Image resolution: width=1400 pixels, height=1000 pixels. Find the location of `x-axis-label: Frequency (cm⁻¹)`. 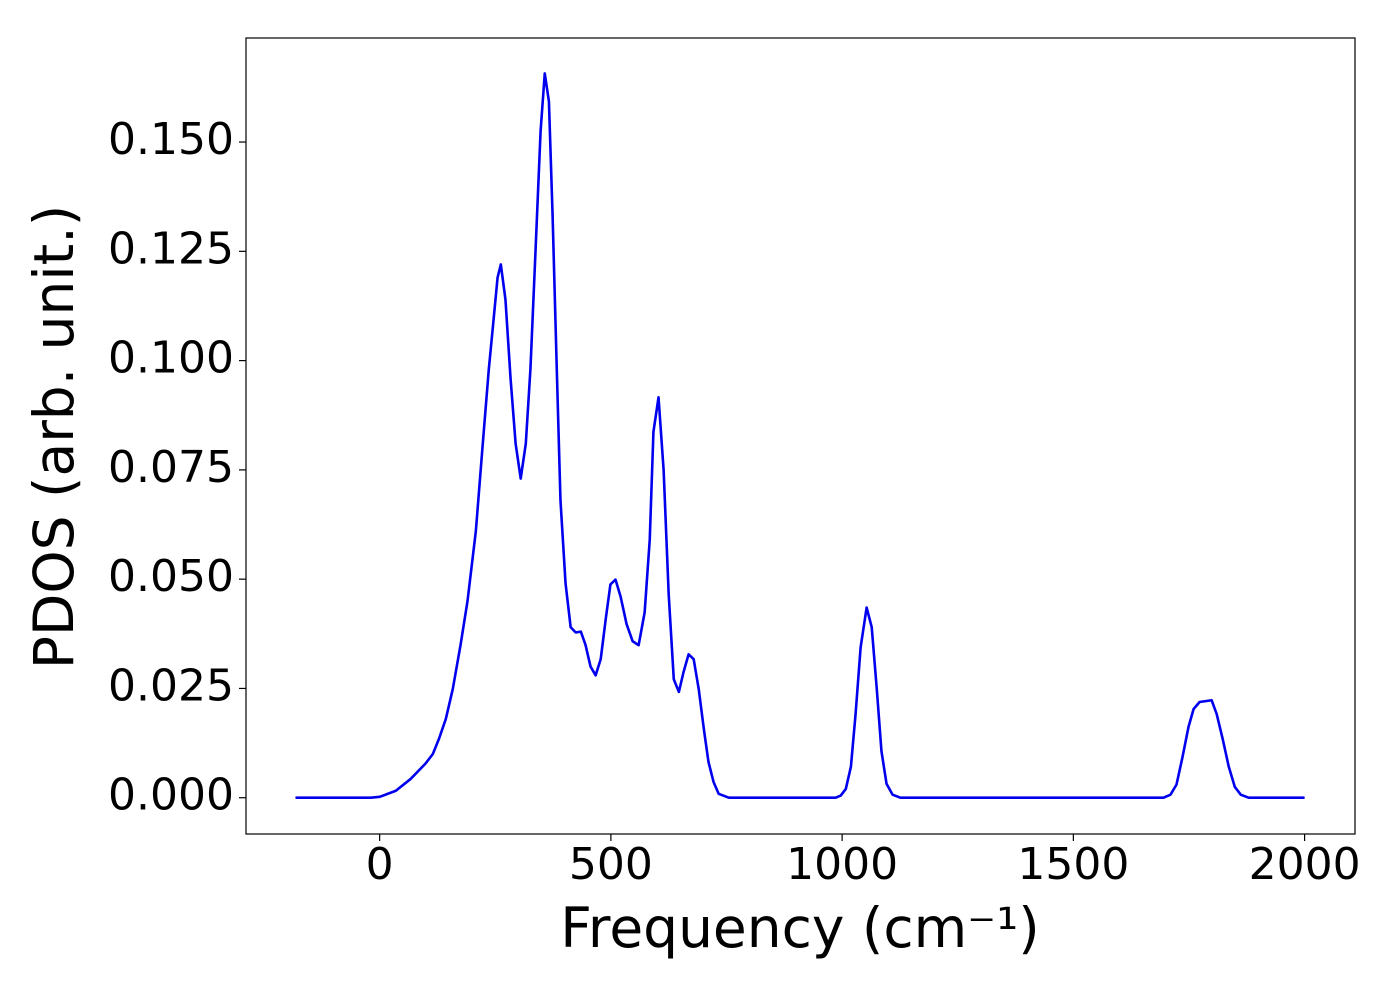

x-axis-label: Frequency (cm⁻¹) is located at coordinates (799, 928).